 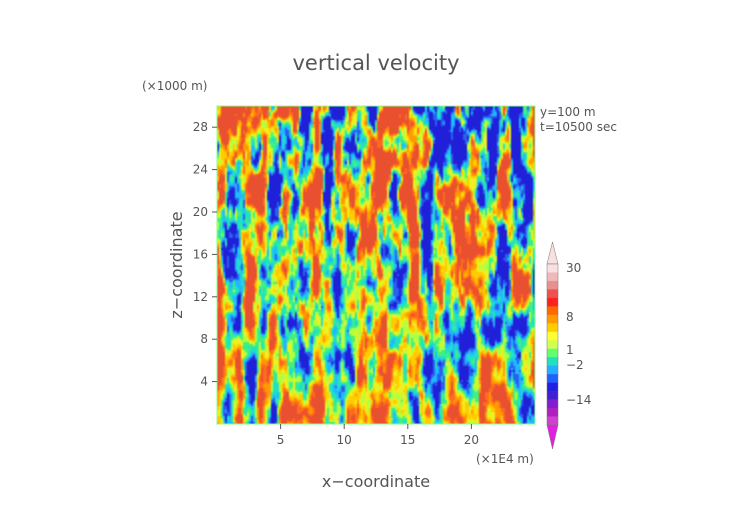 What do you see at coordinates (578, 400) in the screenshot?
I see `colorbar-label: −14` at bounding box center [578, 400].